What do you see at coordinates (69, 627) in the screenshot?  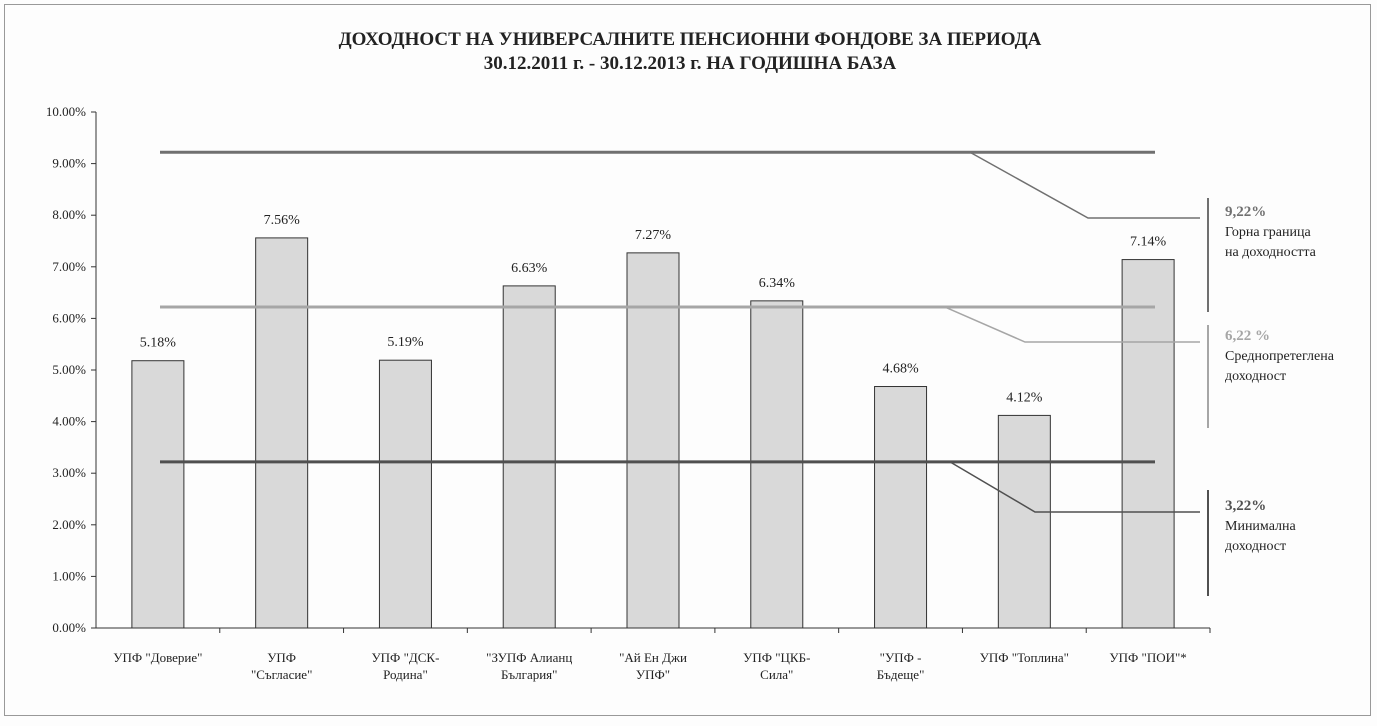 I see `y-tick-label: 0.00%` at bounding box center [69, 627].